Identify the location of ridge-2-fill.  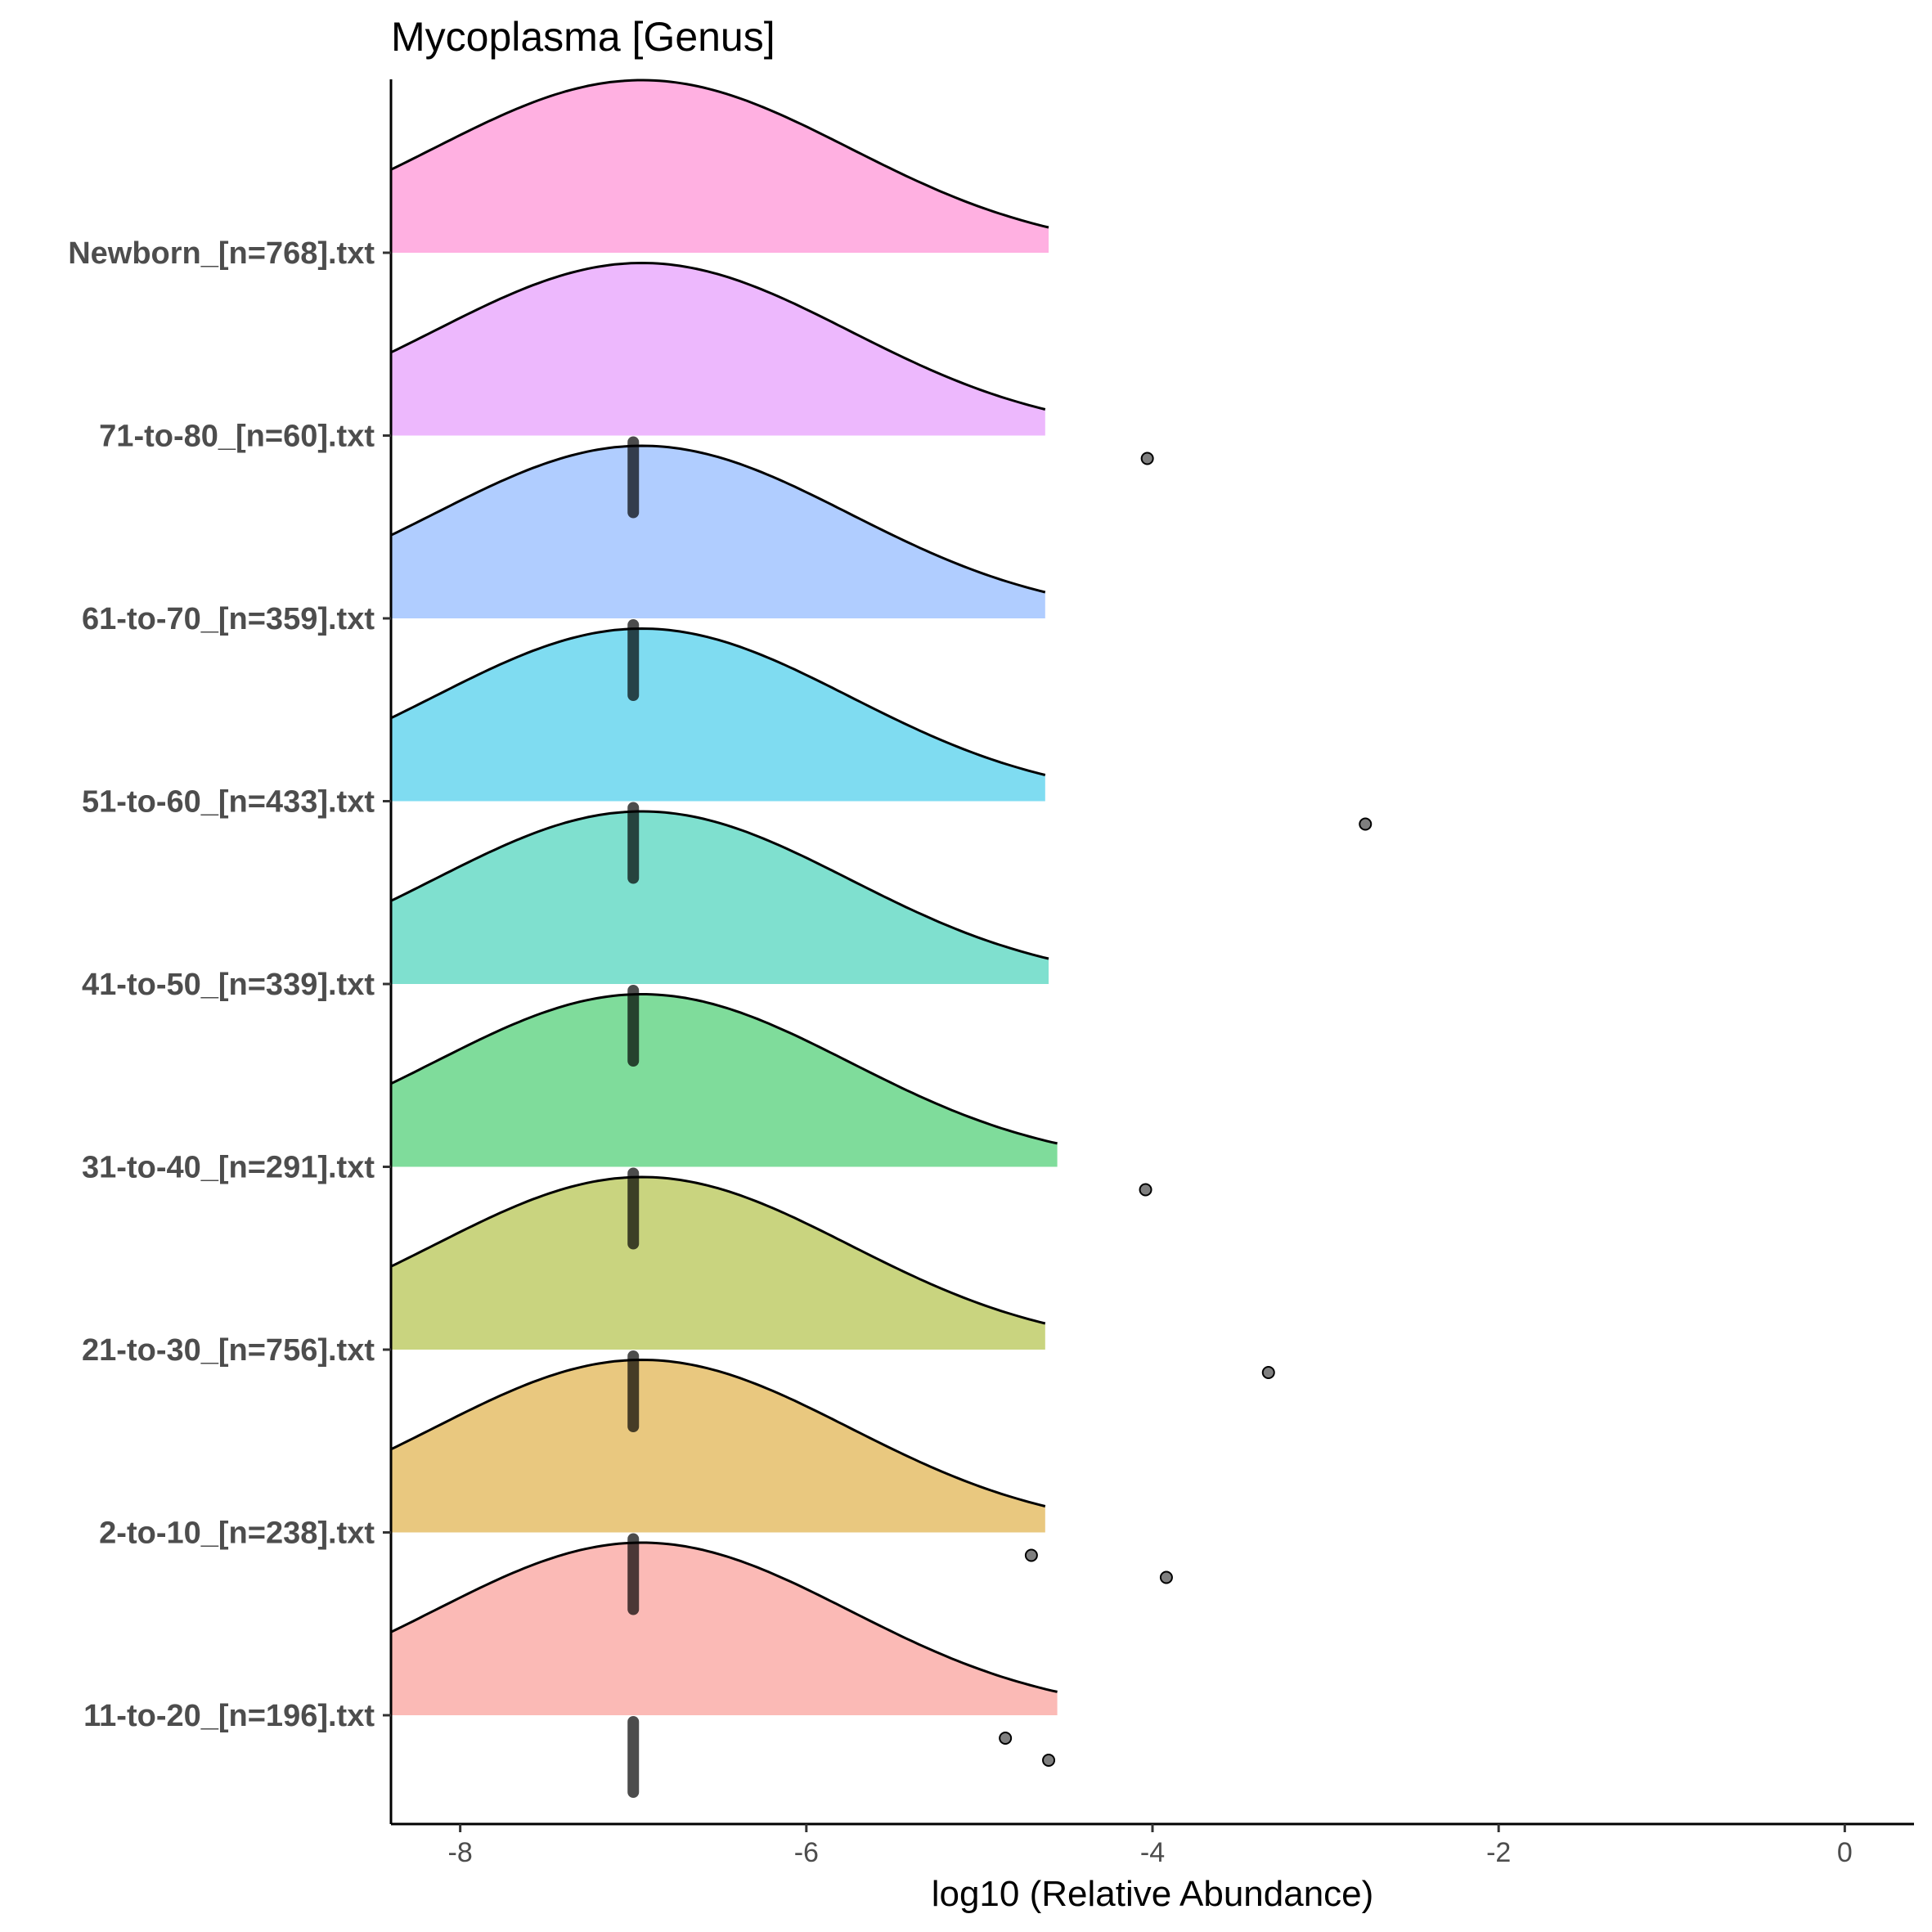
(718, 1263).